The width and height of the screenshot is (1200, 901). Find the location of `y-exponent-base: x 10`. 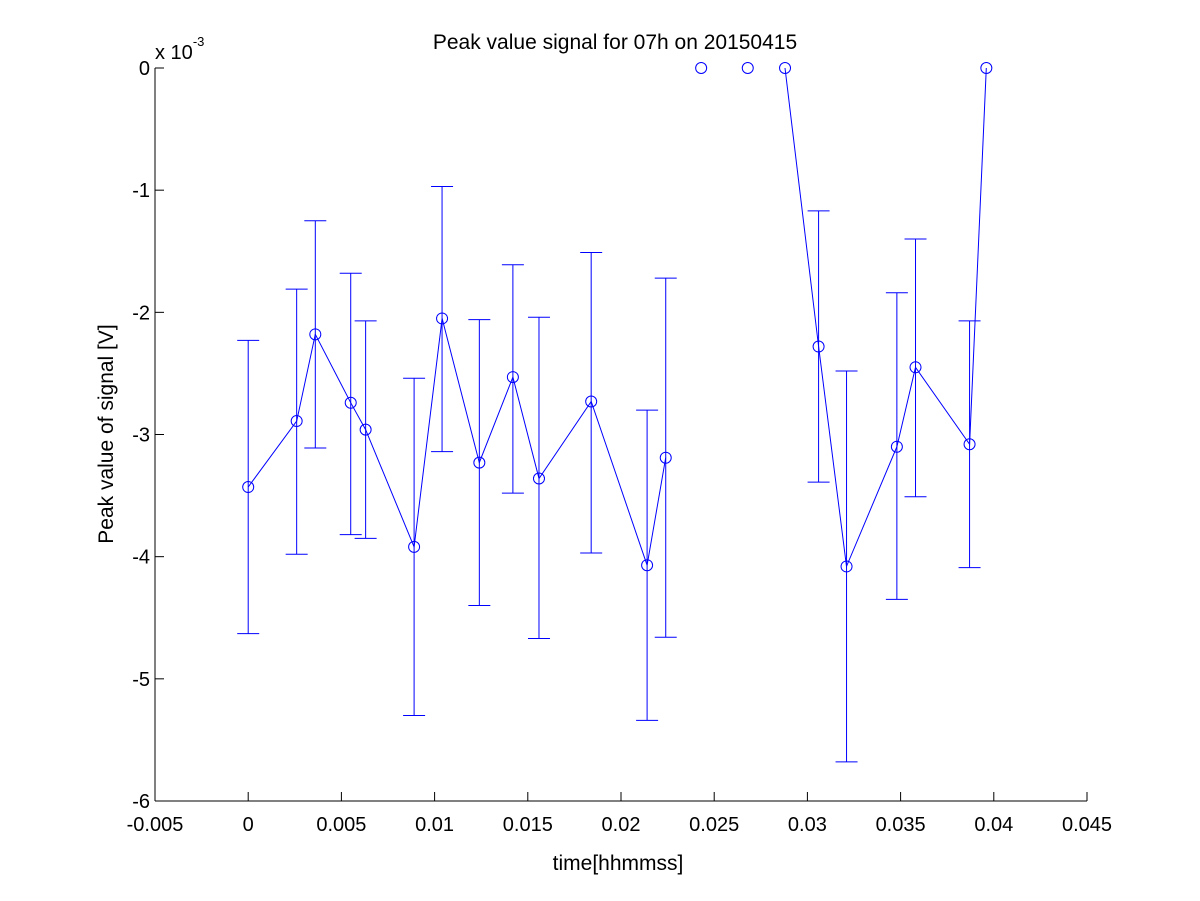

y-exponent-base: x 10 is located at coordinates (174, 53).